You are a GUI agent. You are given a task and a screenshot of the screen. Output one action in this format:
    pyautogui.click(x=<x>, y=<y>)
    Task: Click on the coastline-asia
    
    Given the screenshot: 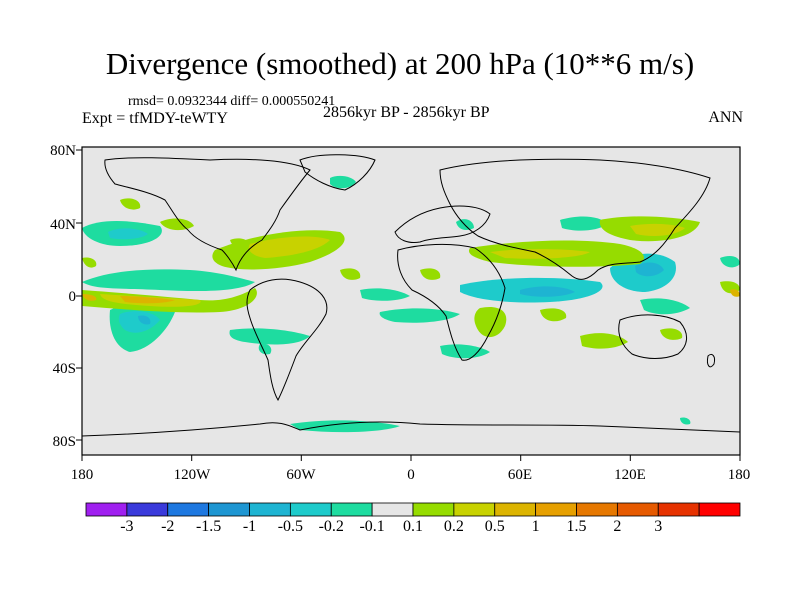 What is the action you would take?
    pyautogui.click(x=575, y=219)
    